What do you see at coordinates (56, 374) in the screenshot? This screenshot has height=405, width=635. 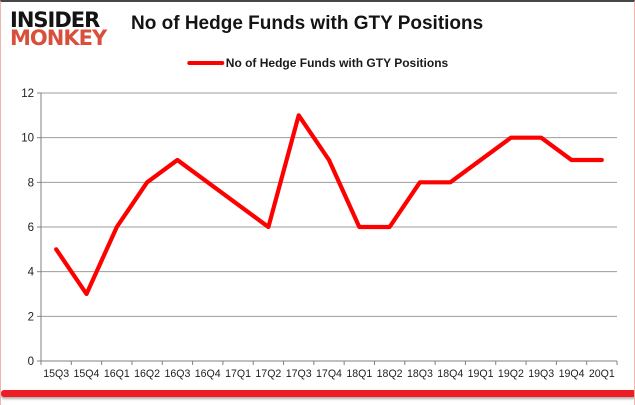 I see `x-tick-label: 15Q3` at bounding box center [56, 374].